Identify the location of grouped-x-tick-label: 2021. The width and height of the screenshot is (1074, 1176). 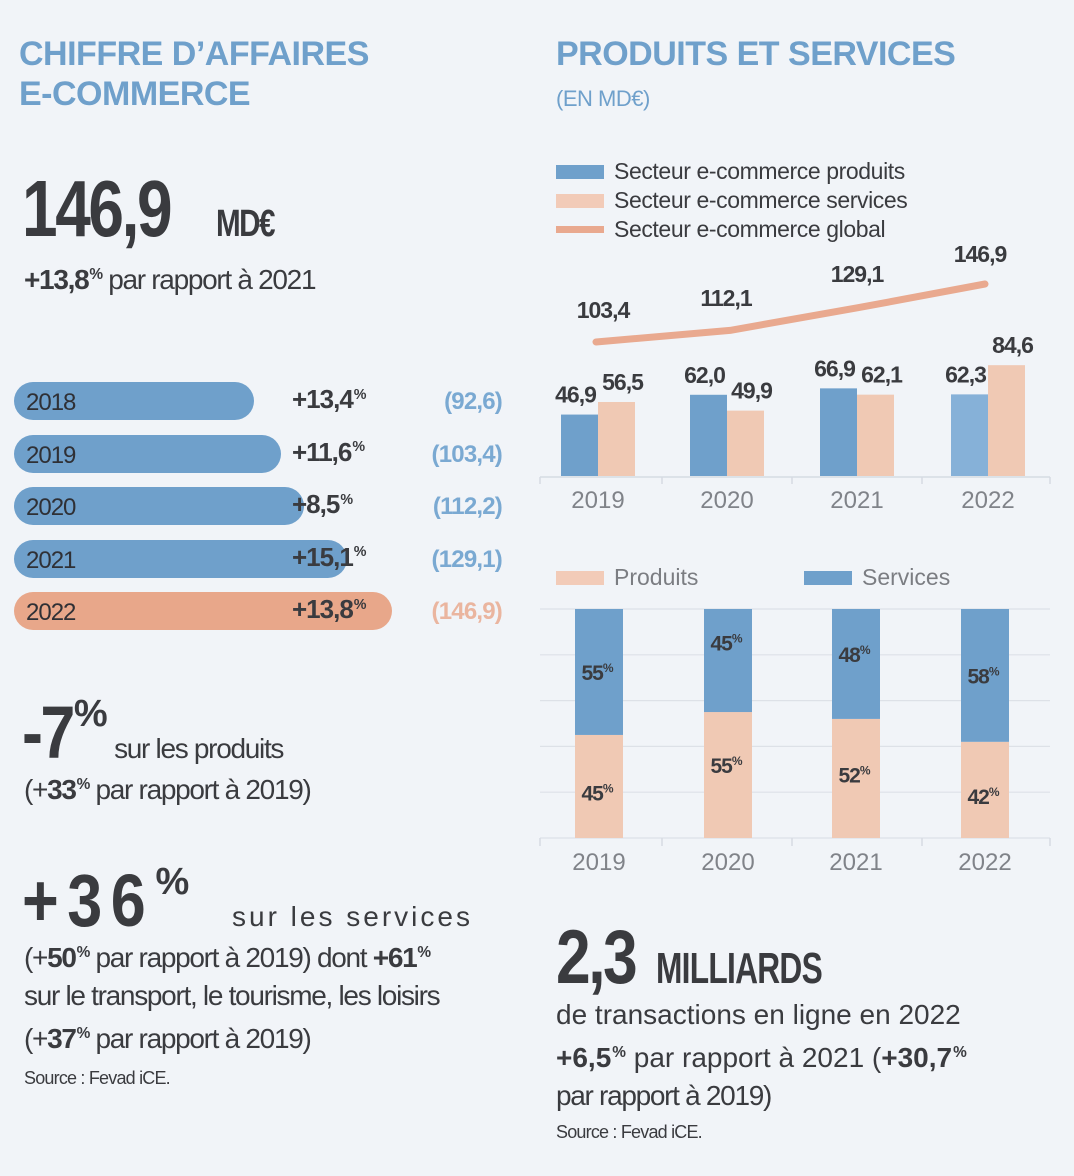
(856, 500).